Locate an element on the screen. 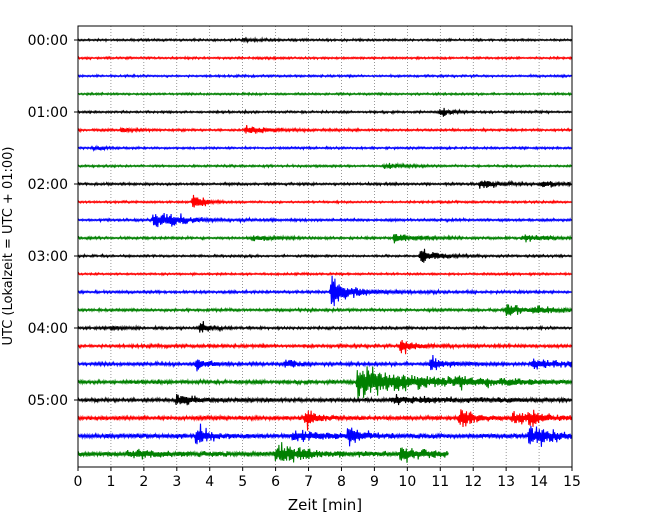 Image resolution: width=650 pixels, height=525 pixels. y-tick-label: 03:00 is located at coordinates (48, 257).